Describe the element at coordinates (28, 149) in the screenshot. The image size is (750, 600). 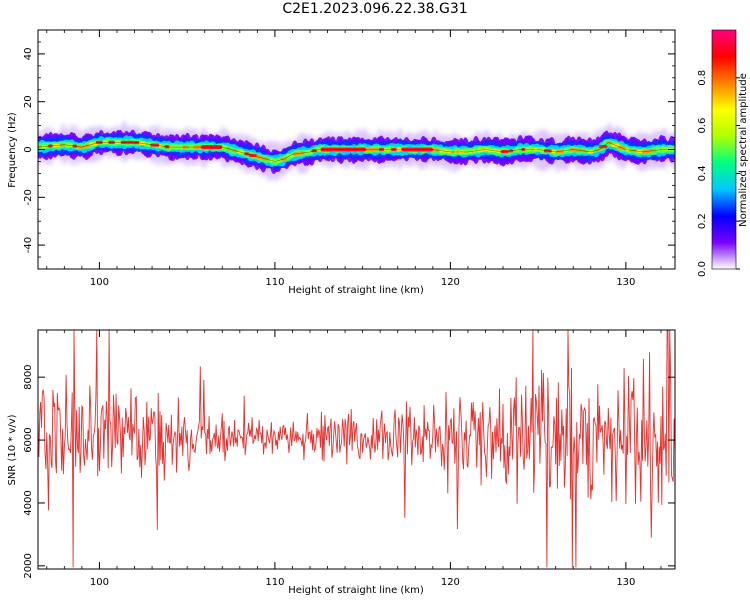
I see `heatmap-y-tick-label: 0` at that location.